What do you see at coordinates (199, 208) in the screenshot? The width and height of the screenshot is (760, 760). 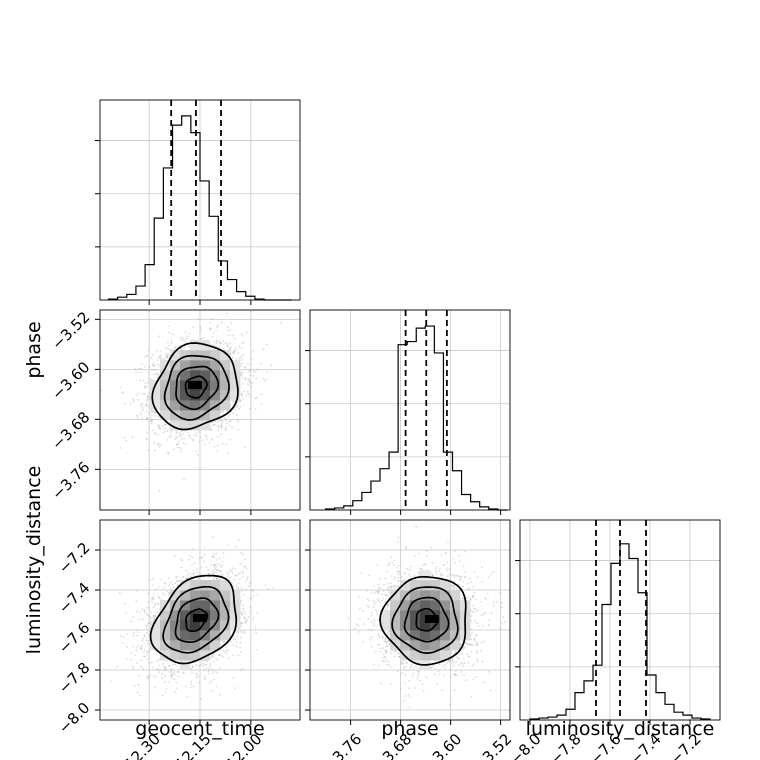 I see `histogram-geocent_time` at bounding box center [199, 208].